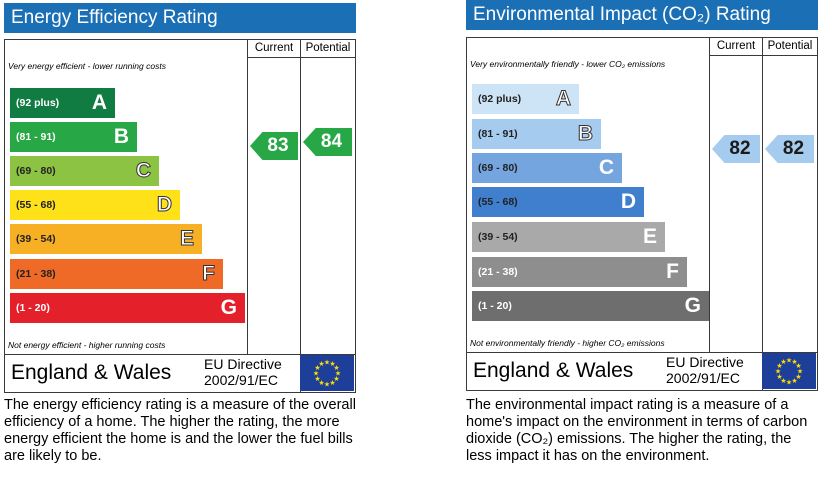 The image size is (820, 478). I want to click on potential-rating-arrow: 82, so click(789, 149).